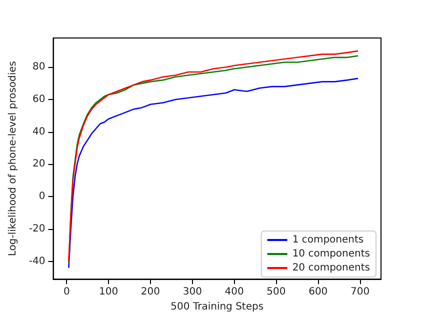 The image size is (423, 317). Describe the element at coordinates (66, 292) in the screenshot. I see `x-tick-label: 0` at that location.